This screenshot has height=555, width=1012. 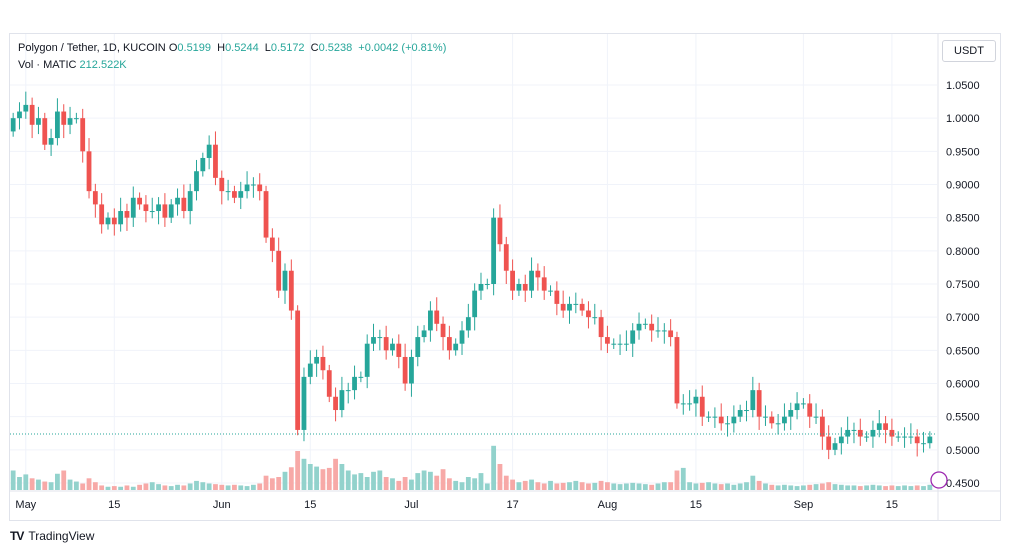 What do you see at coordinates (696, 505) in the screenshot?
I see `x-tick-label: 15` at bounding box center [696, 505].